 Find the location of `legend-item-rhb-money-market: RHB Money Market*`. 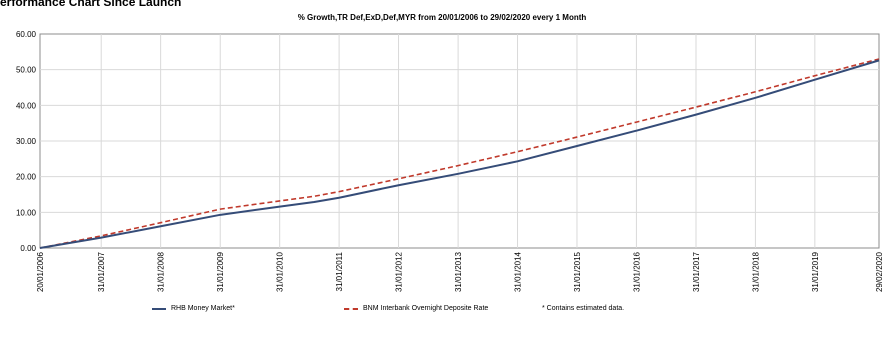

legend-item-rhb-money-market: RHB Money Market* is located at coordinates (193, 308).